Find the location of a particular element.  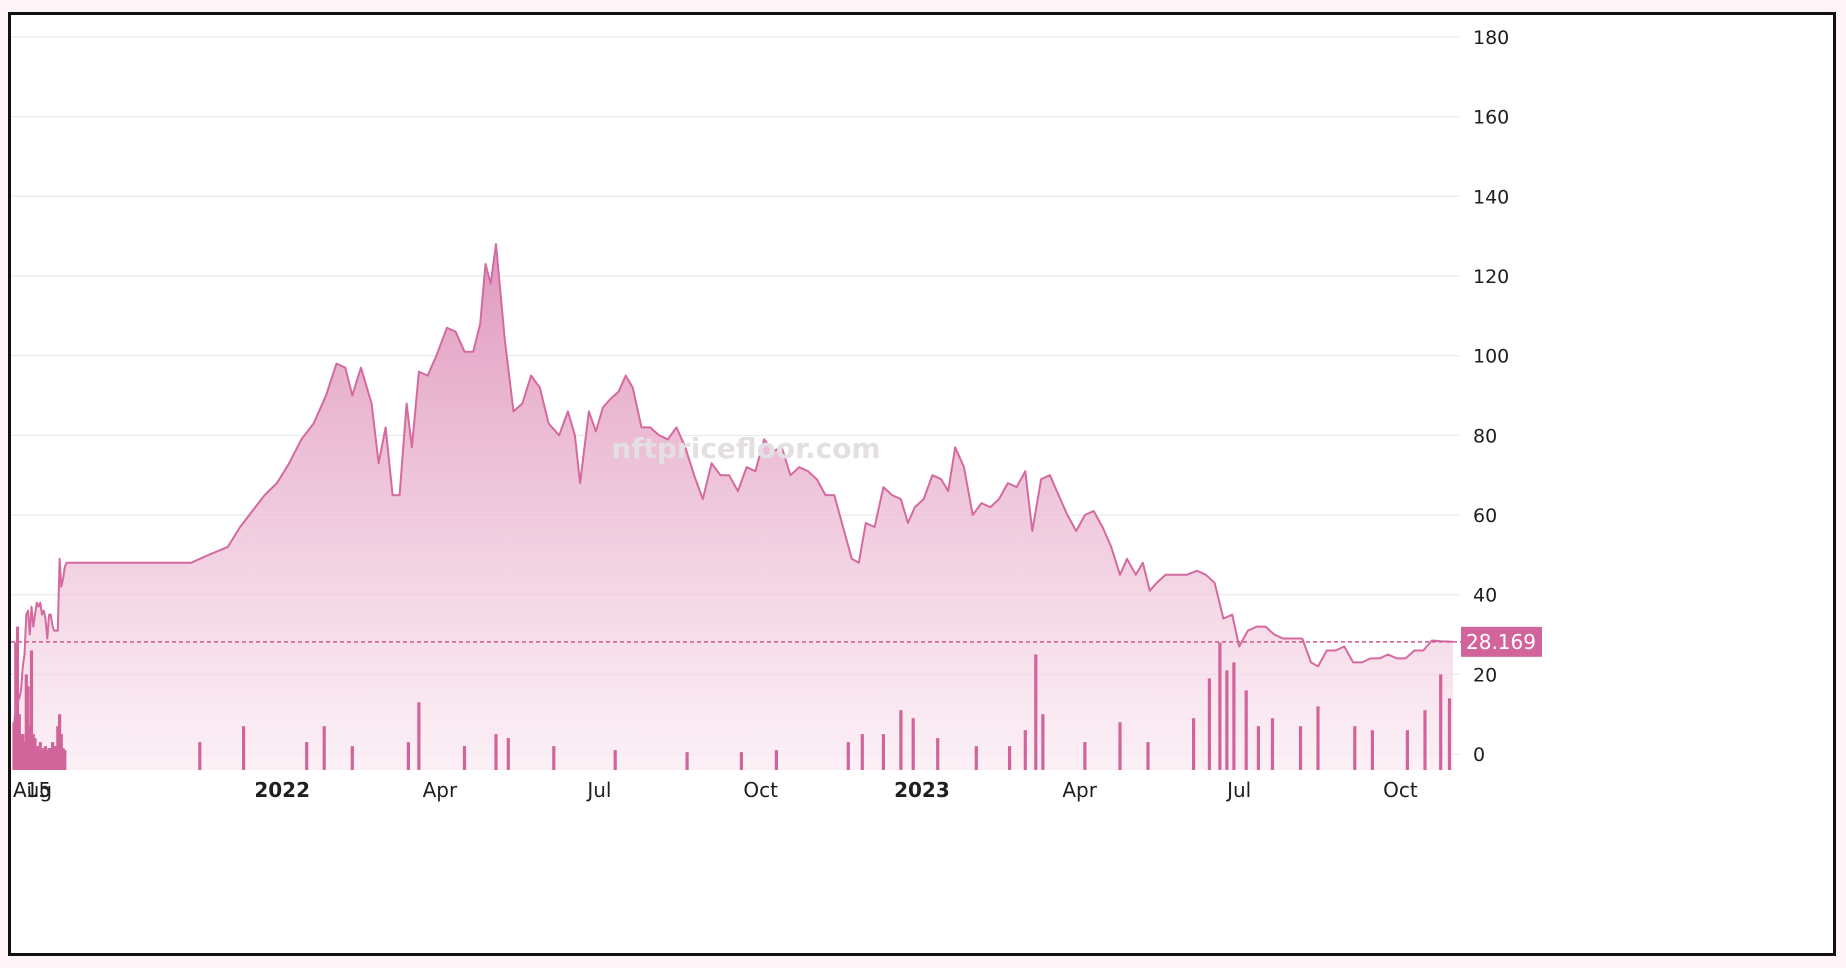

x-tick-label: 15 is located at coordinates (38, 790).